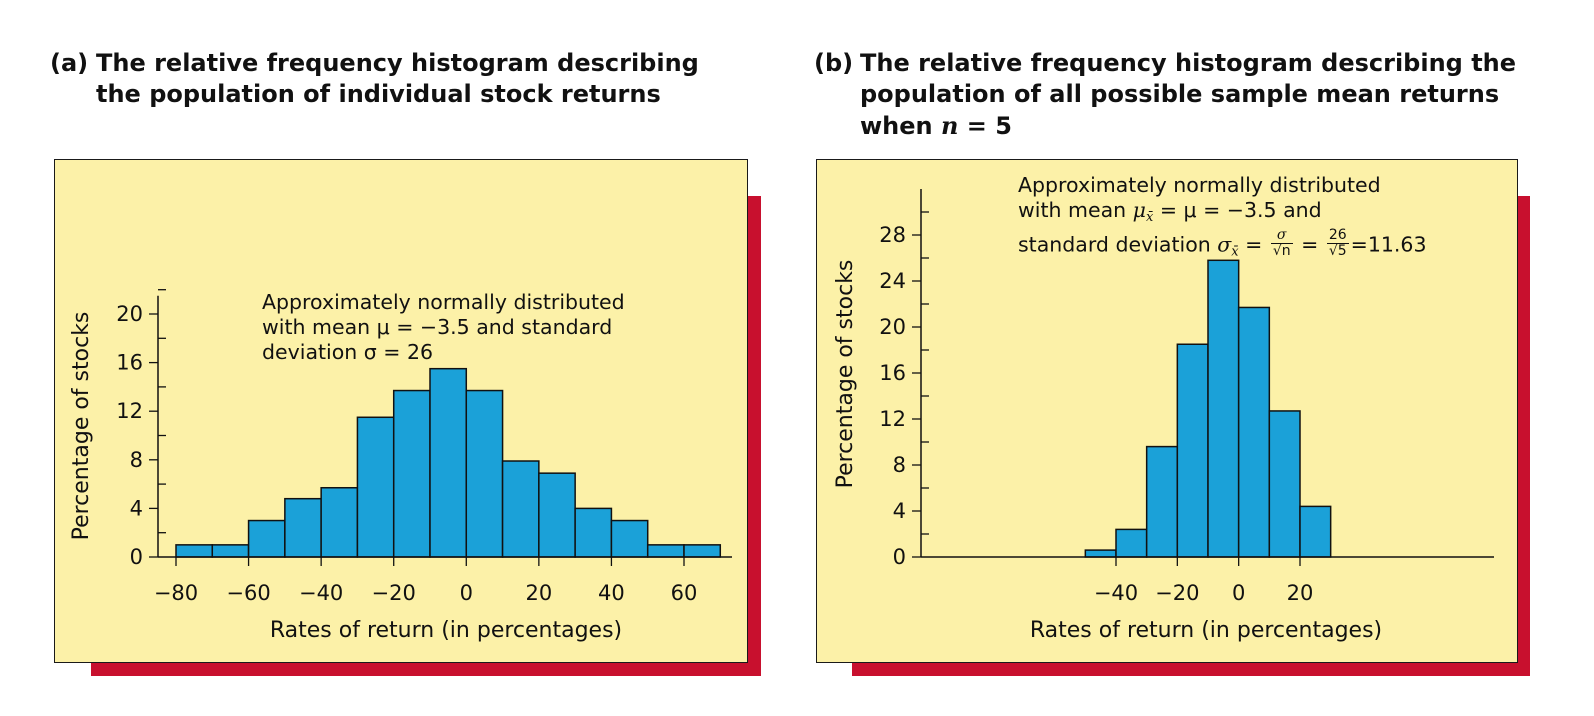  I want to click on 26-over-root-5-fraction: 26 √5, so click(1337, 243).